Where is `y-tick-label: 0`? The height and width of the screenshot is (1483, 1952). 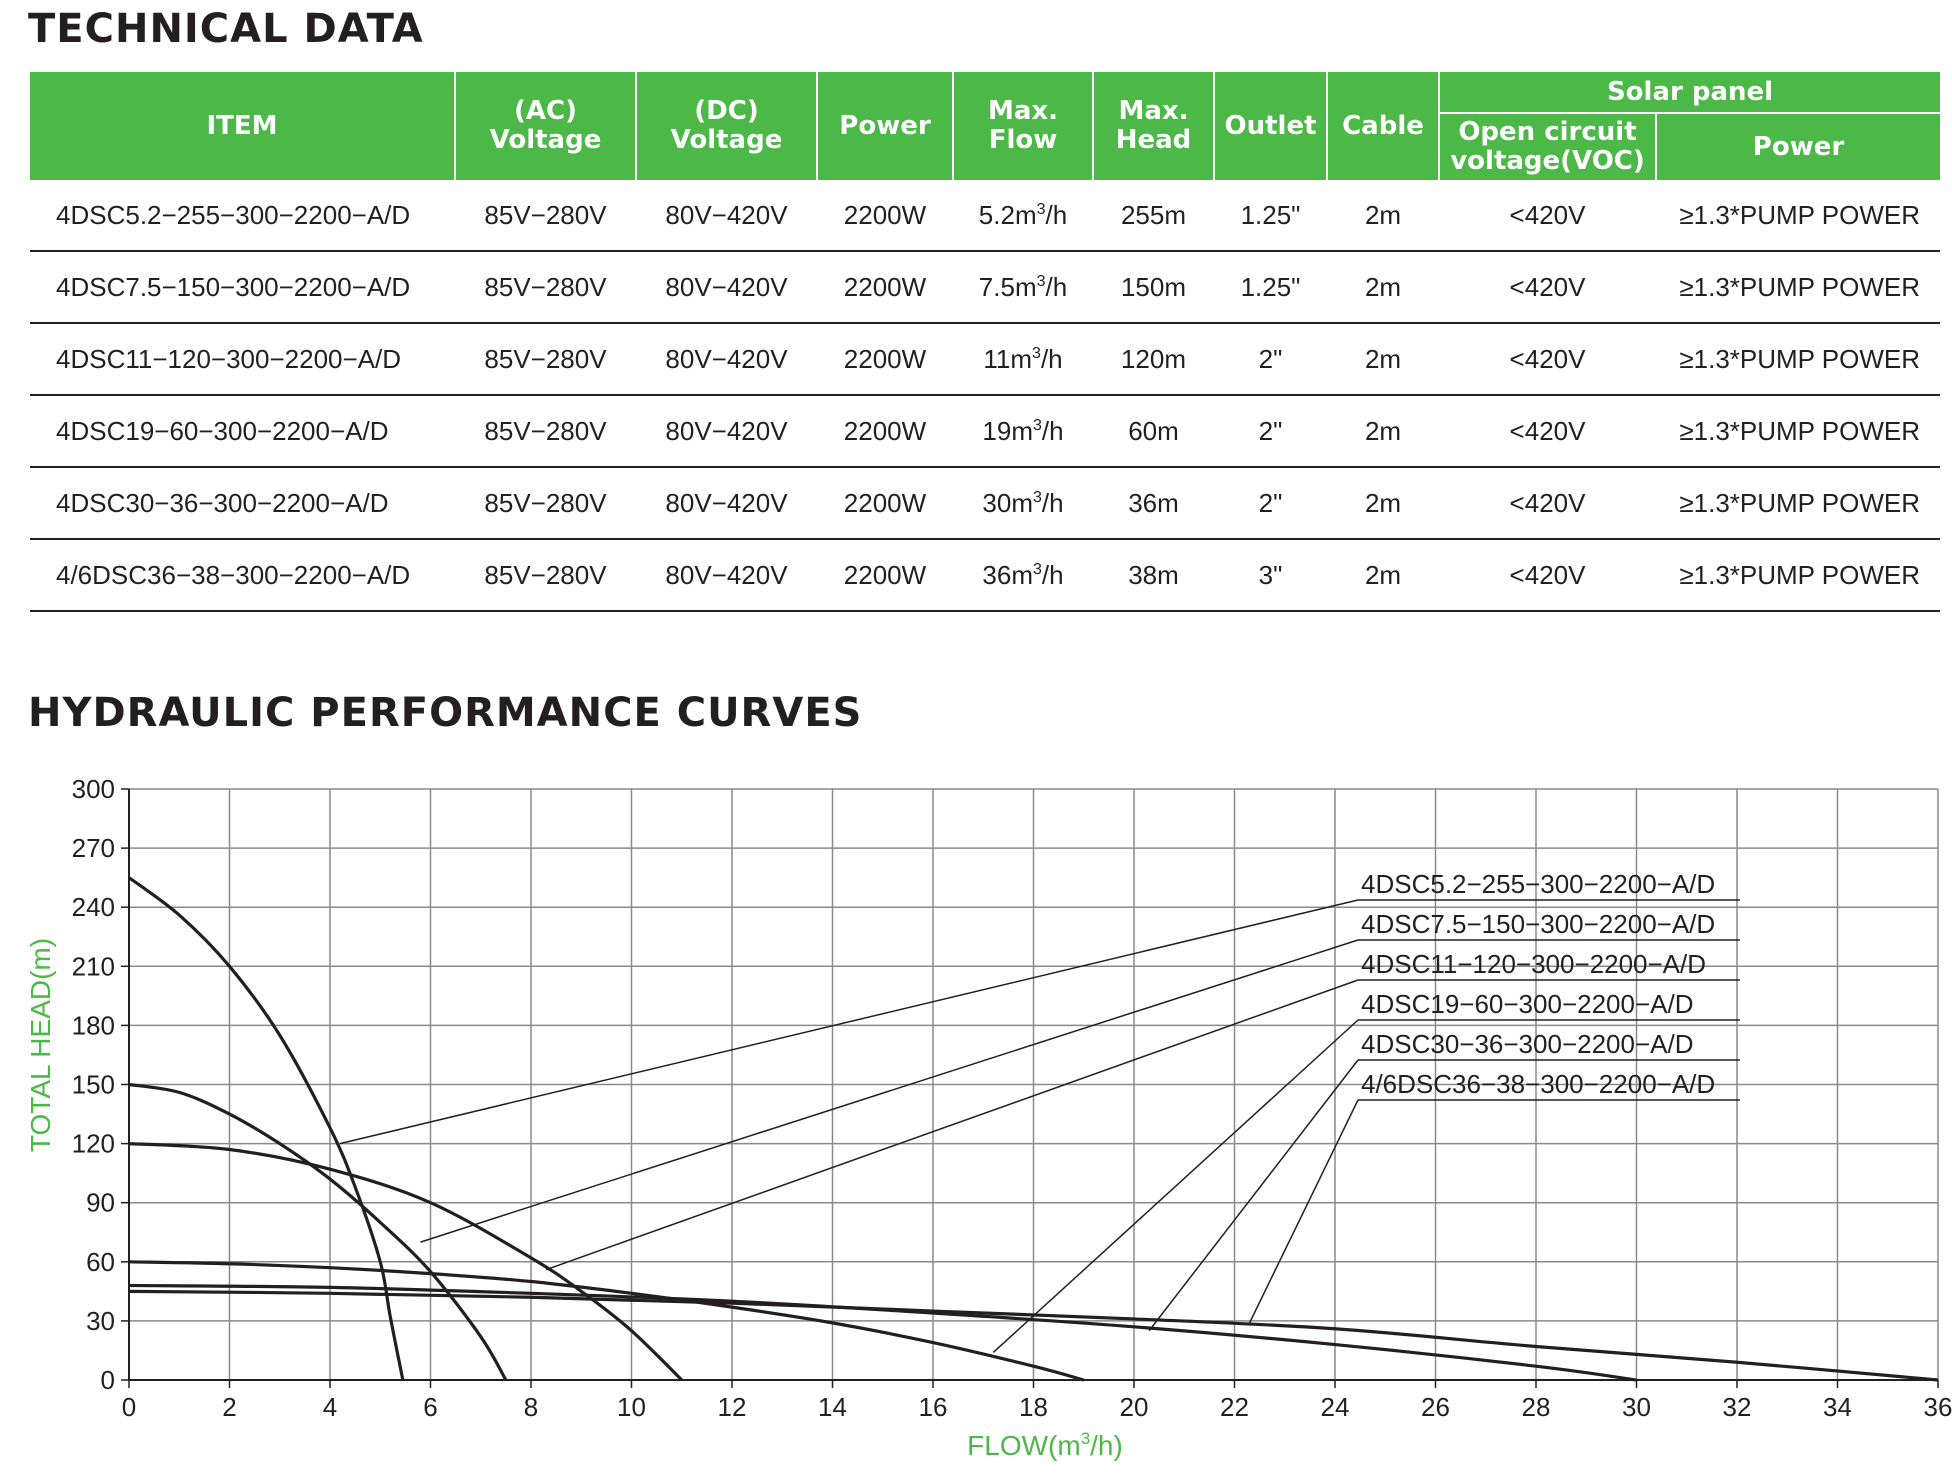 y-tick-label: 0 is located at coordinates (108, 1380).